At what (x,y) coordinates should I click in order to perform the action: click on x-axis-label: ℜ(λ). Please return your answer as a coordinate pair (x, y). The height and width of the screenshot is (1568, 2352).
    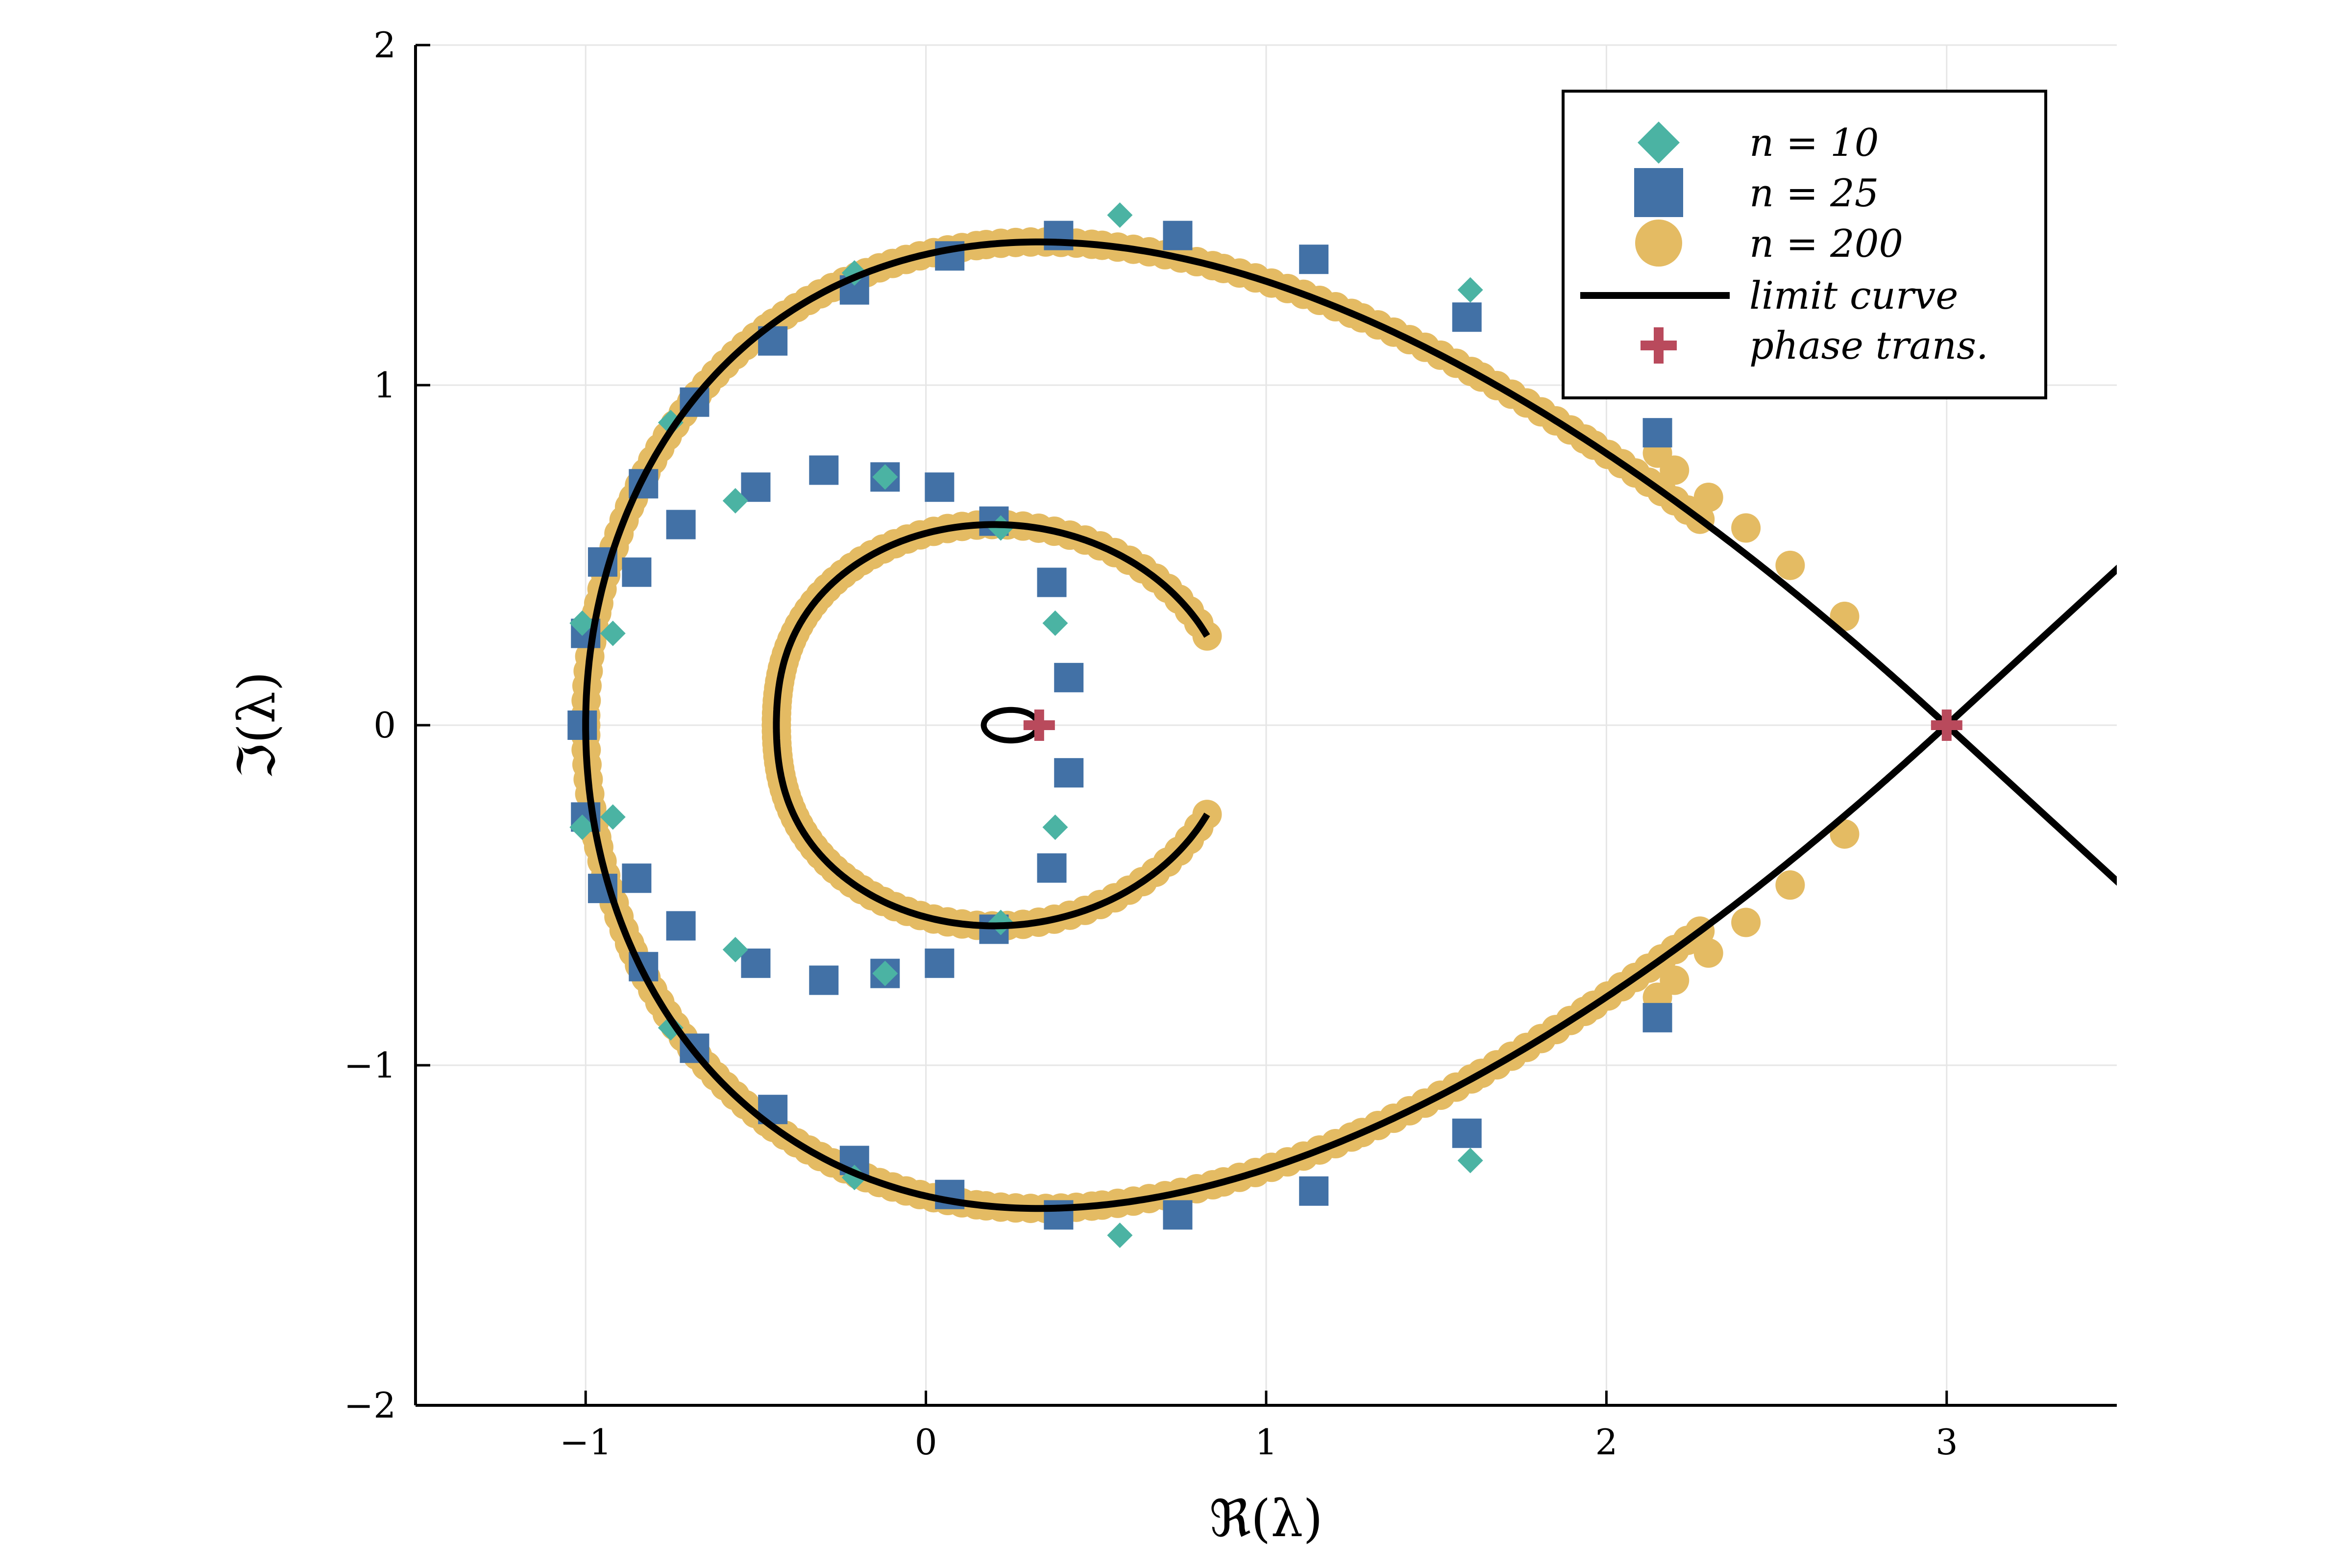
    Looking at the image, I should click on (1266, 1518).